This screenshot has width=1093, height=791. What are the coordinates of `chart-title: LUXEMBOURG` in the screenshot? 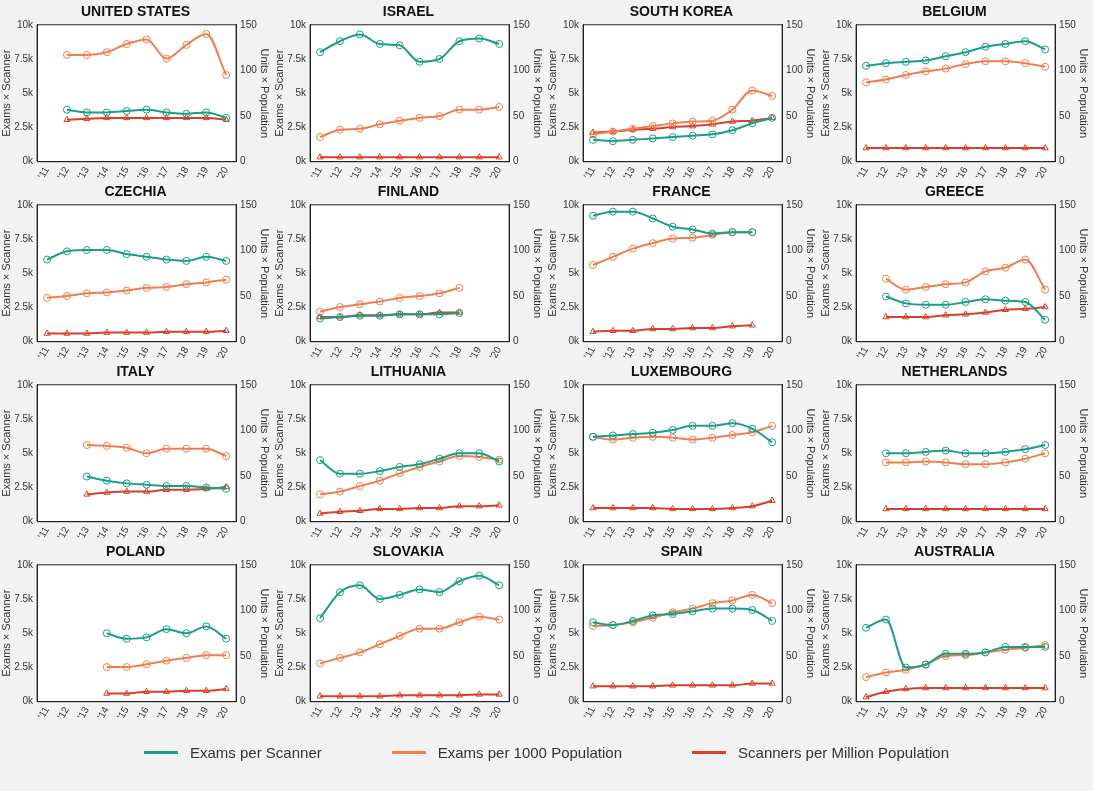 It's located at (681, 371).